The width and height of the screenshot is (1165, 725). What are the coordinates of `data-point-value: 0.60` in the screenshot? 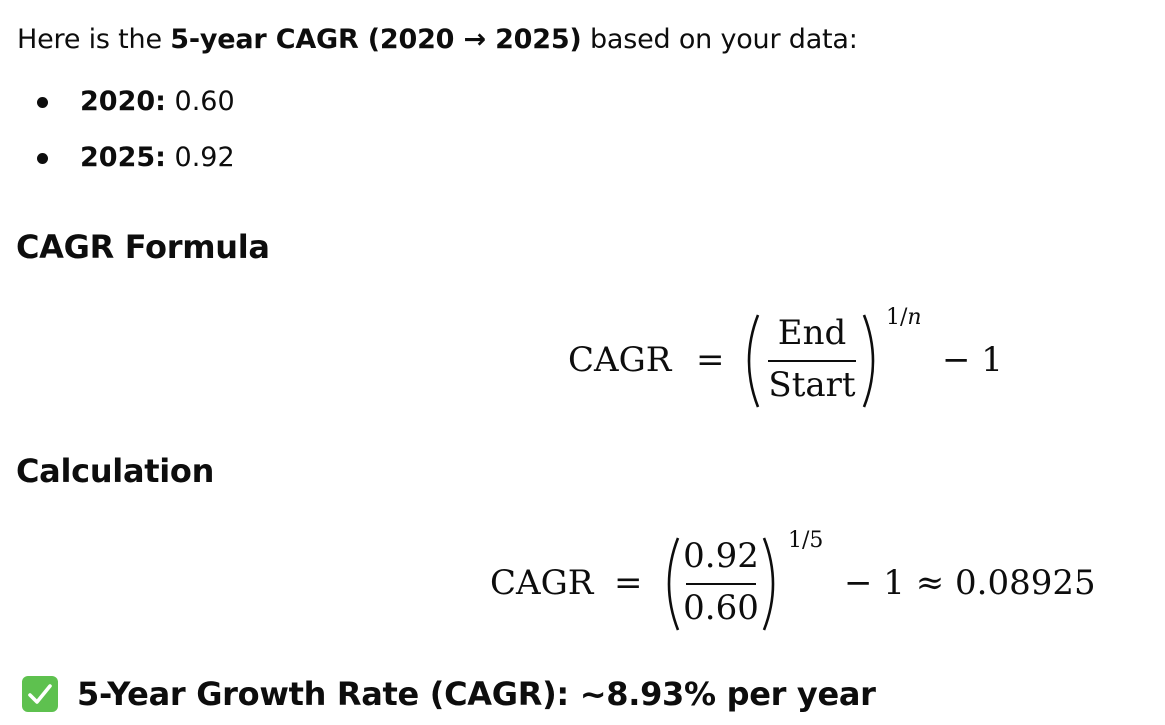 It's located at (204, 101).